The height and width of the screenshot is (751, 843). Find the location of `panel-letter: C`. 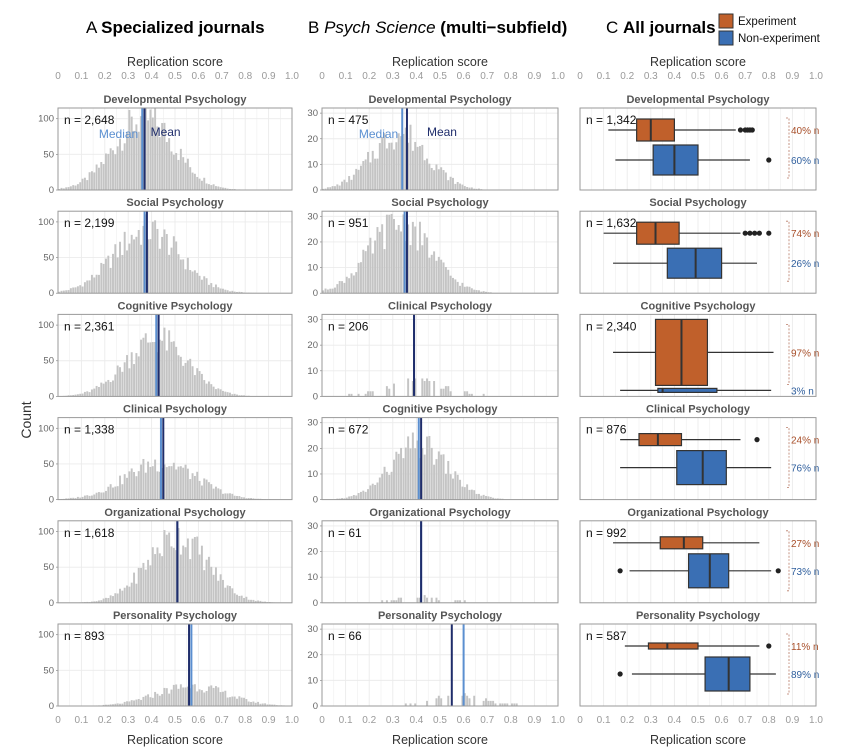

panel-letter: C is located at coordinates (614, 27).